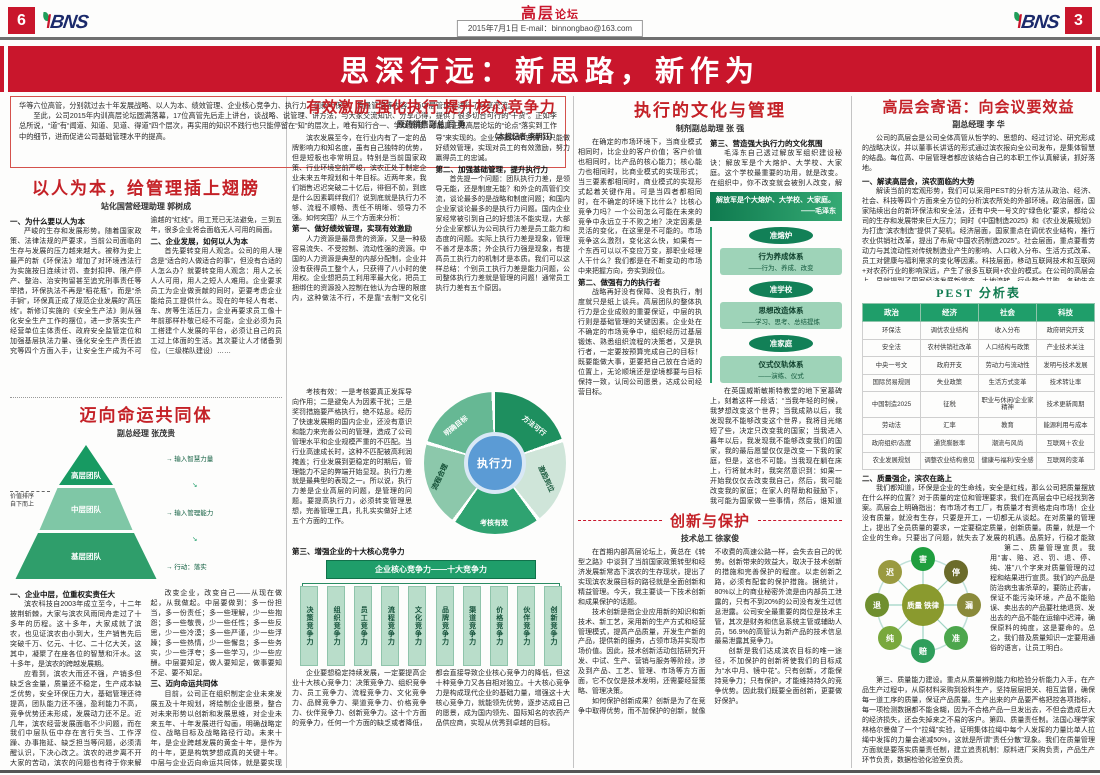 The width and height of the screenshot is (1100, 775). Describe the element at coordinates (146, 433) in the screenshot. I see `article-byline: 副总经理 张茂贵` at that location.